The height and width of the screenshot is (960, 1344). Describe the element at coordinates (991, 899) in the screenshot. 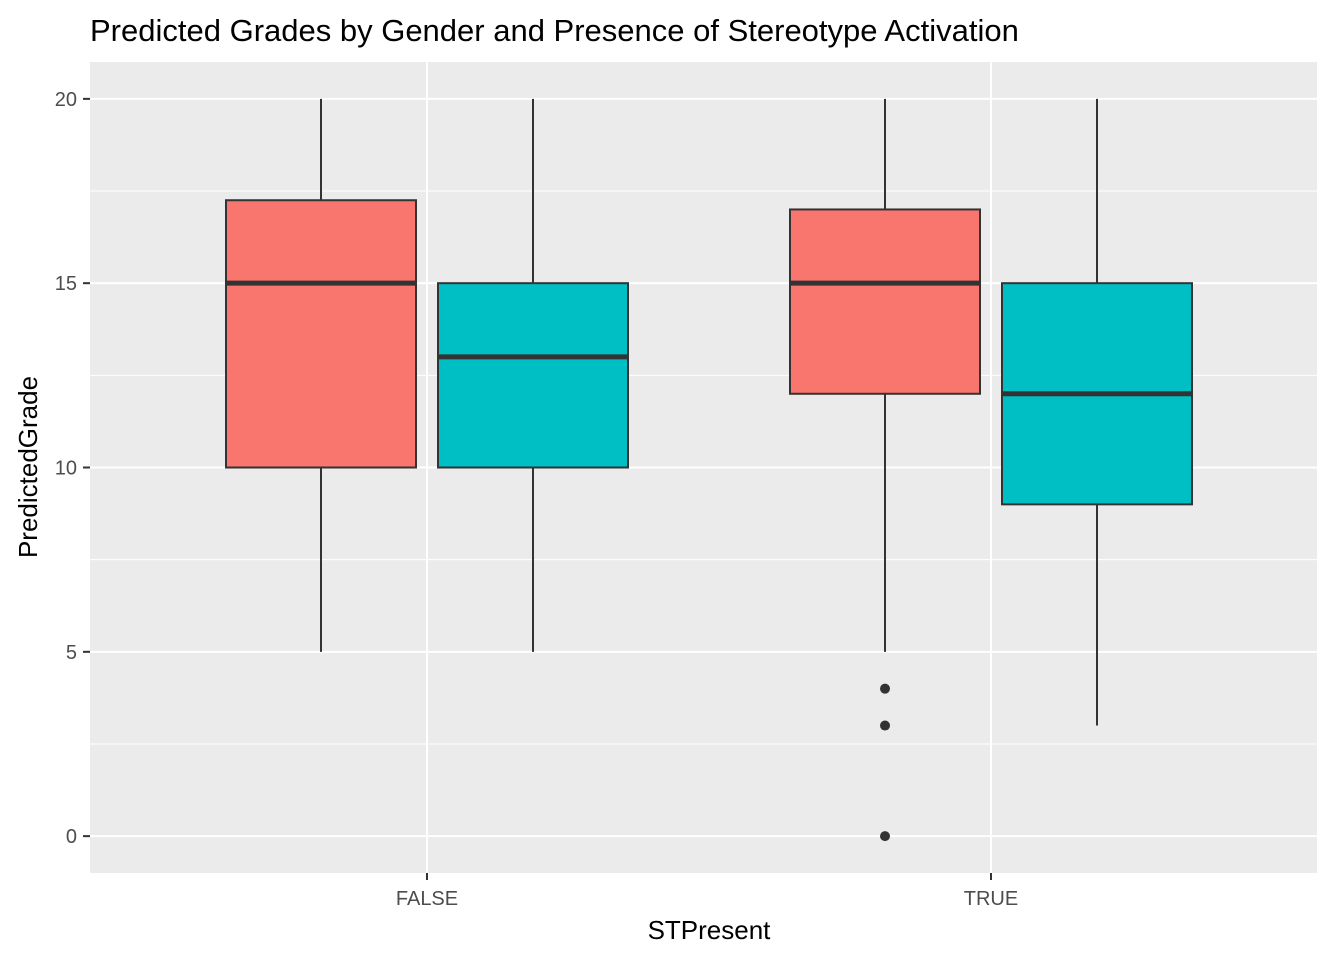

I see `x-tick-label: TRUE` at that location.